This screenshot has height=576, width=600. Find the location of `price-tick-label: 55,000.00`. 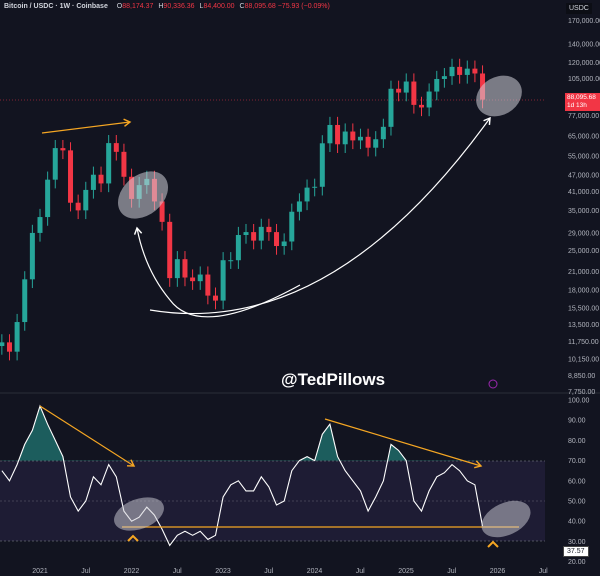

price-tick-label: 55,000.00 is located at coordinates (583, 157).